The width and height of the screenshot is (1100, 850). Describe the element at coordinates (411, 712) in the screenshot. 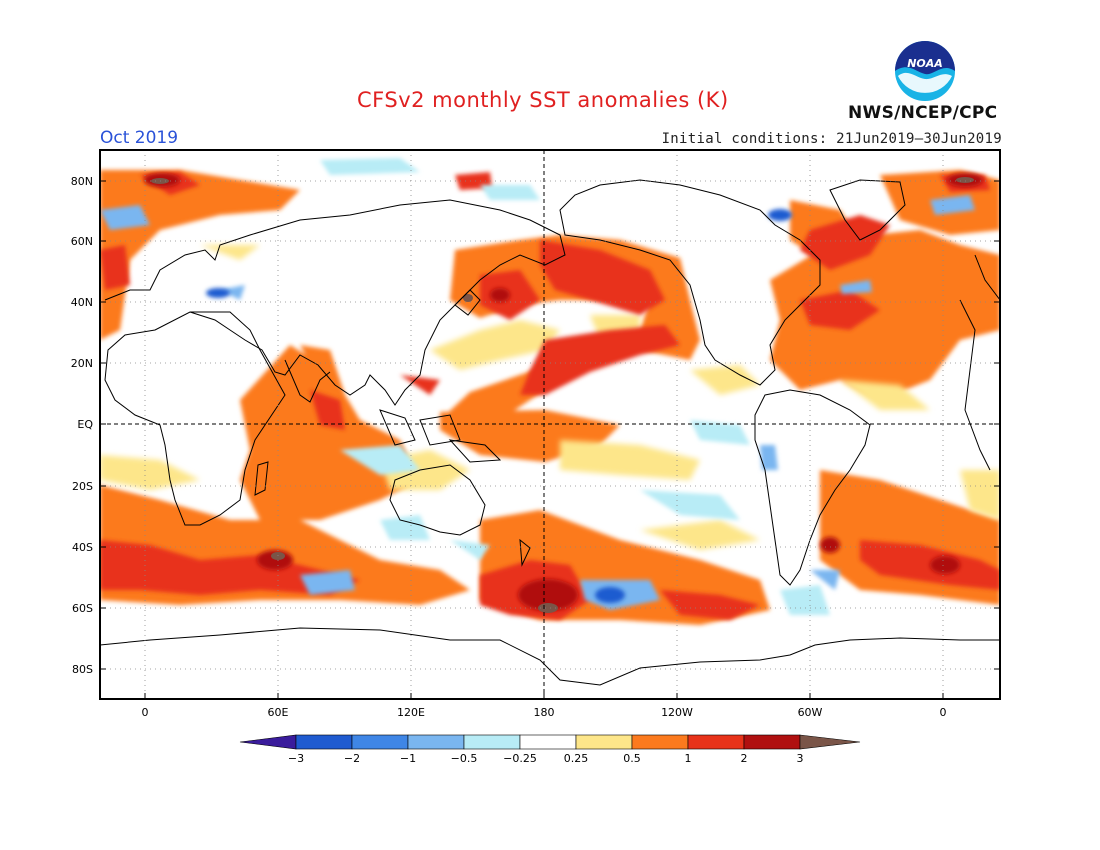

I see `lon-label: 120E` at that location.